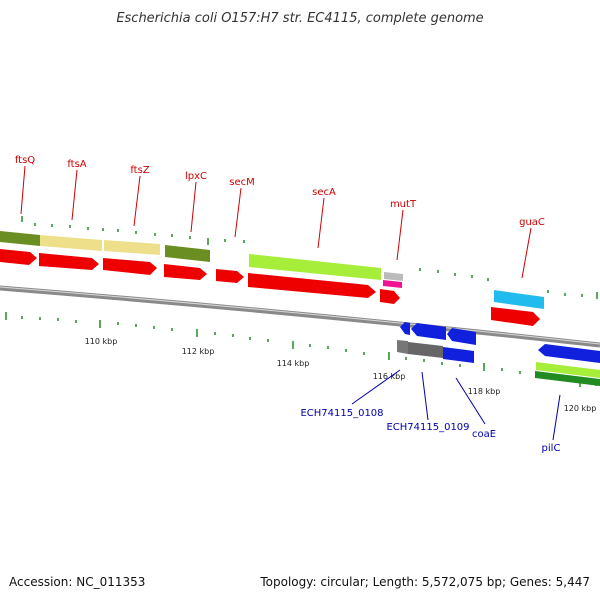 The width and height of the screenshot is (600, 600). What do you see at coordinates (567, 378) in the screenshot?
I see `gene-pilC-lower` at bounding box center [567, 378].